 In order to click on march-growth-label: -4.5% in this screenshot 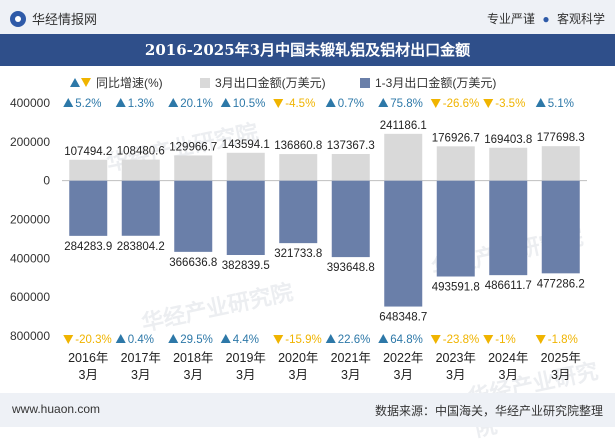, I will do `click(300, 104)`.